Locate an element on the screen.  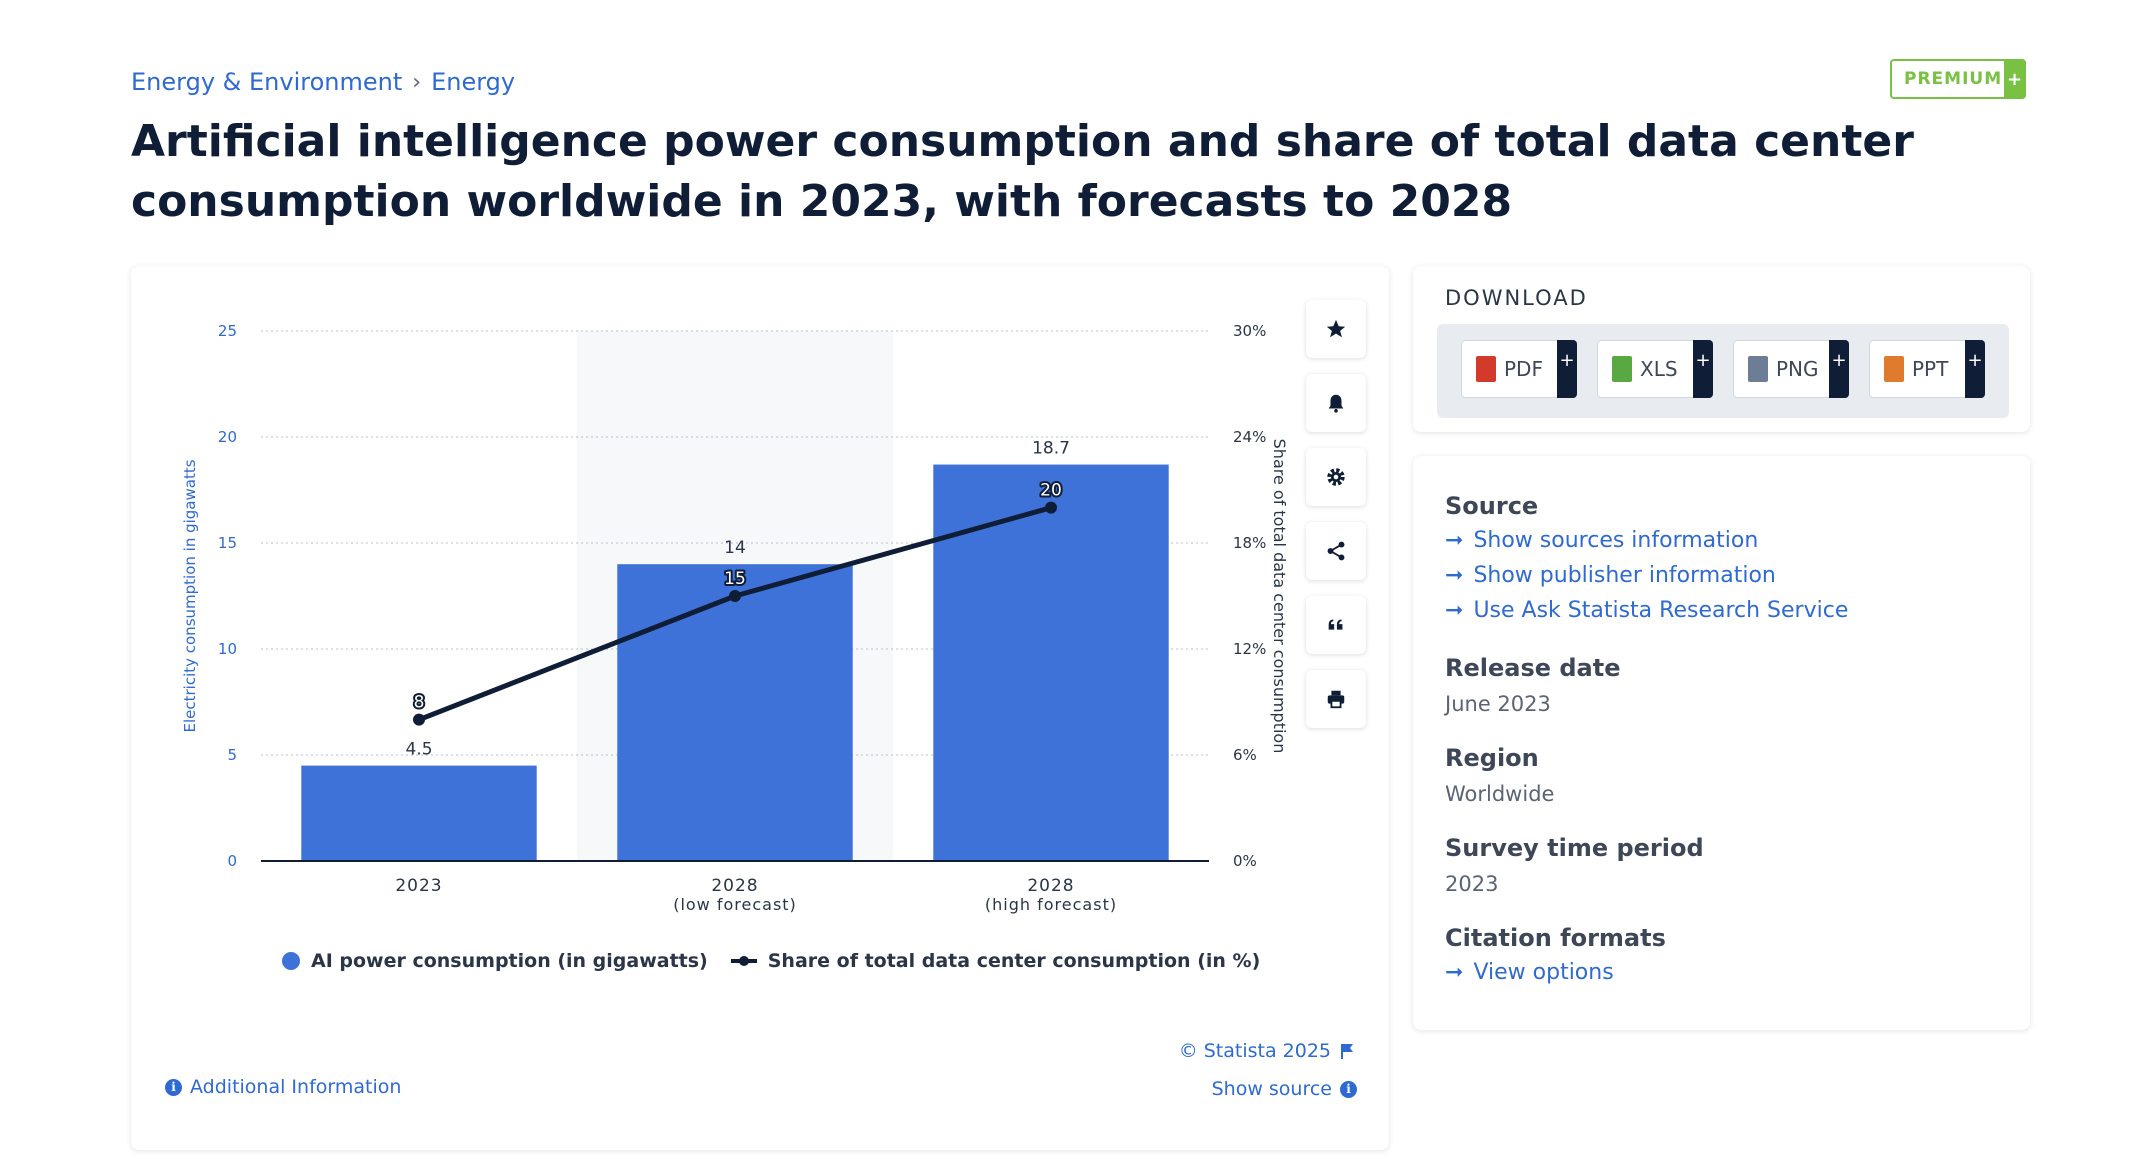
premium-plus: + is located at coordinates (2015, 79).